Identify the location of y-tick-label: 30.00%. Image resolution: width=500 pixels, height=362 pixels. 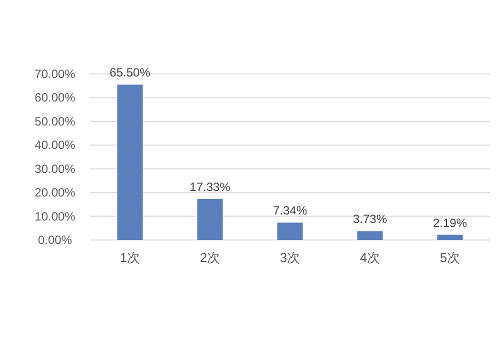
(55, 169).